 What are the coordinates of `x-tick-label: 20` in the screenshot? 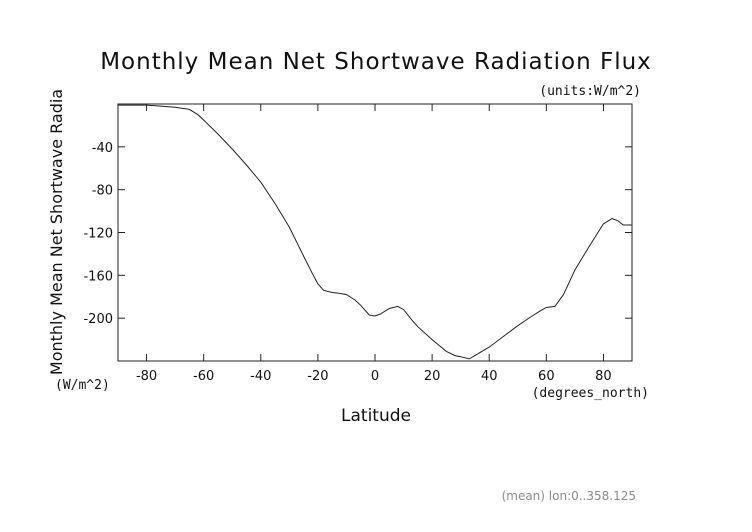 It's located at (432, 376).